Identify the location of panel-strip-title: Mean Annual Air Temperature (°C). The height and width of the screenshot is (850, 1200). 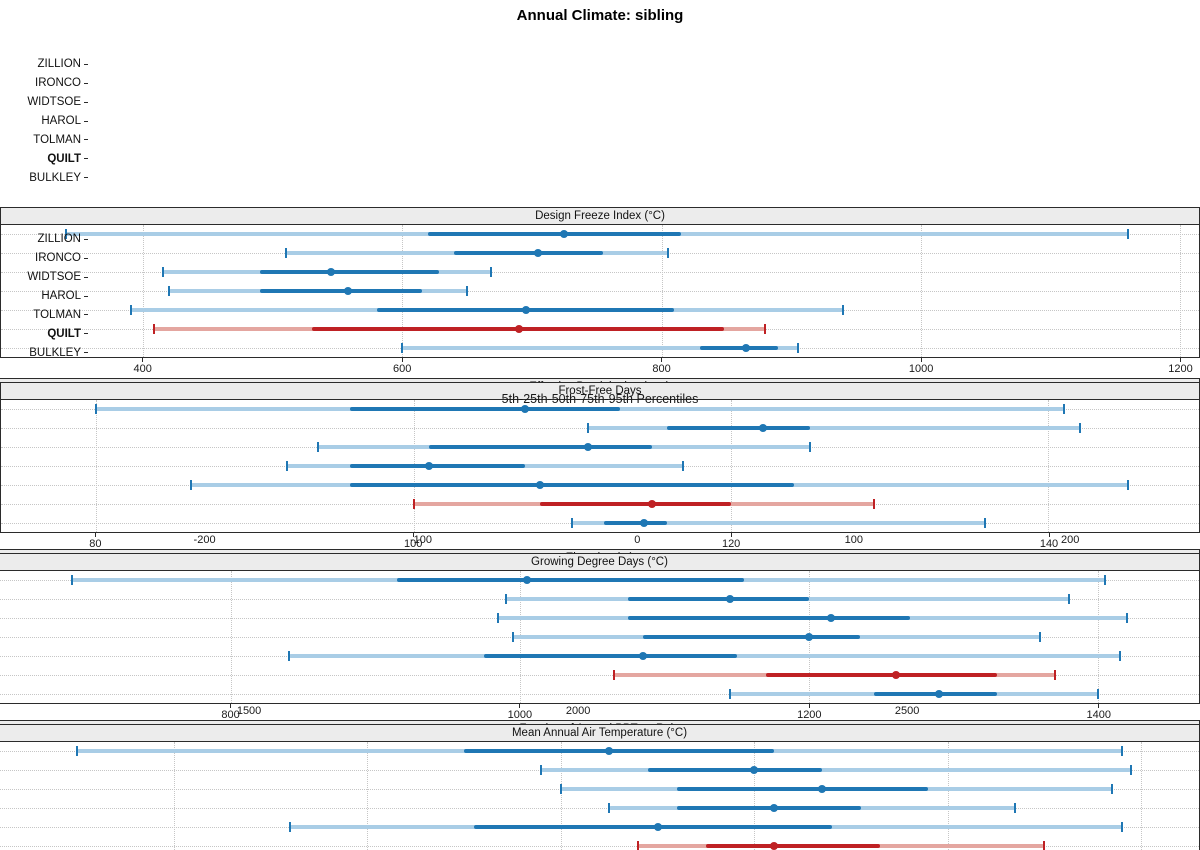
(599, 733).